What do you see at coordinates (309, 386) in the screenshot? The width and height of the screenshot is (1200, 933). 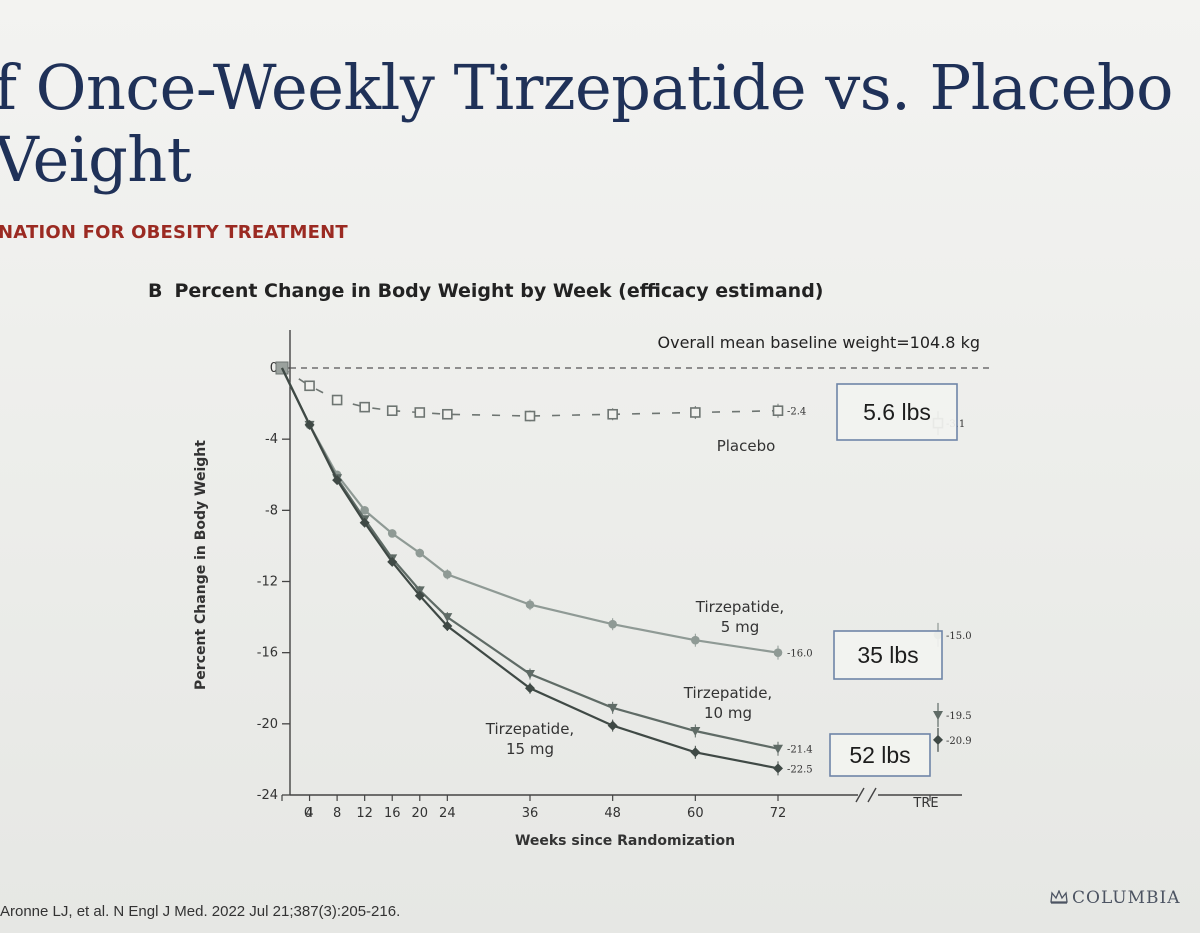 I see `data-point-placebo-w4` at bounding box center [309, 386].